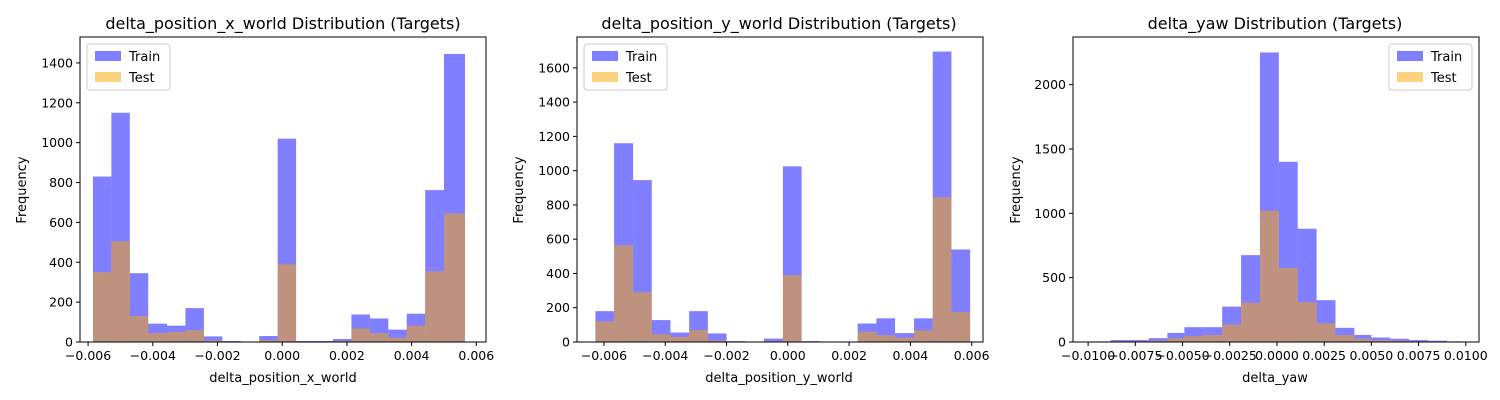 This screenshot has height=400, width=1500. I want to click on y-axis-ticks: 0 200 400 600 800 1000 1200 1400, so click(60, 202).